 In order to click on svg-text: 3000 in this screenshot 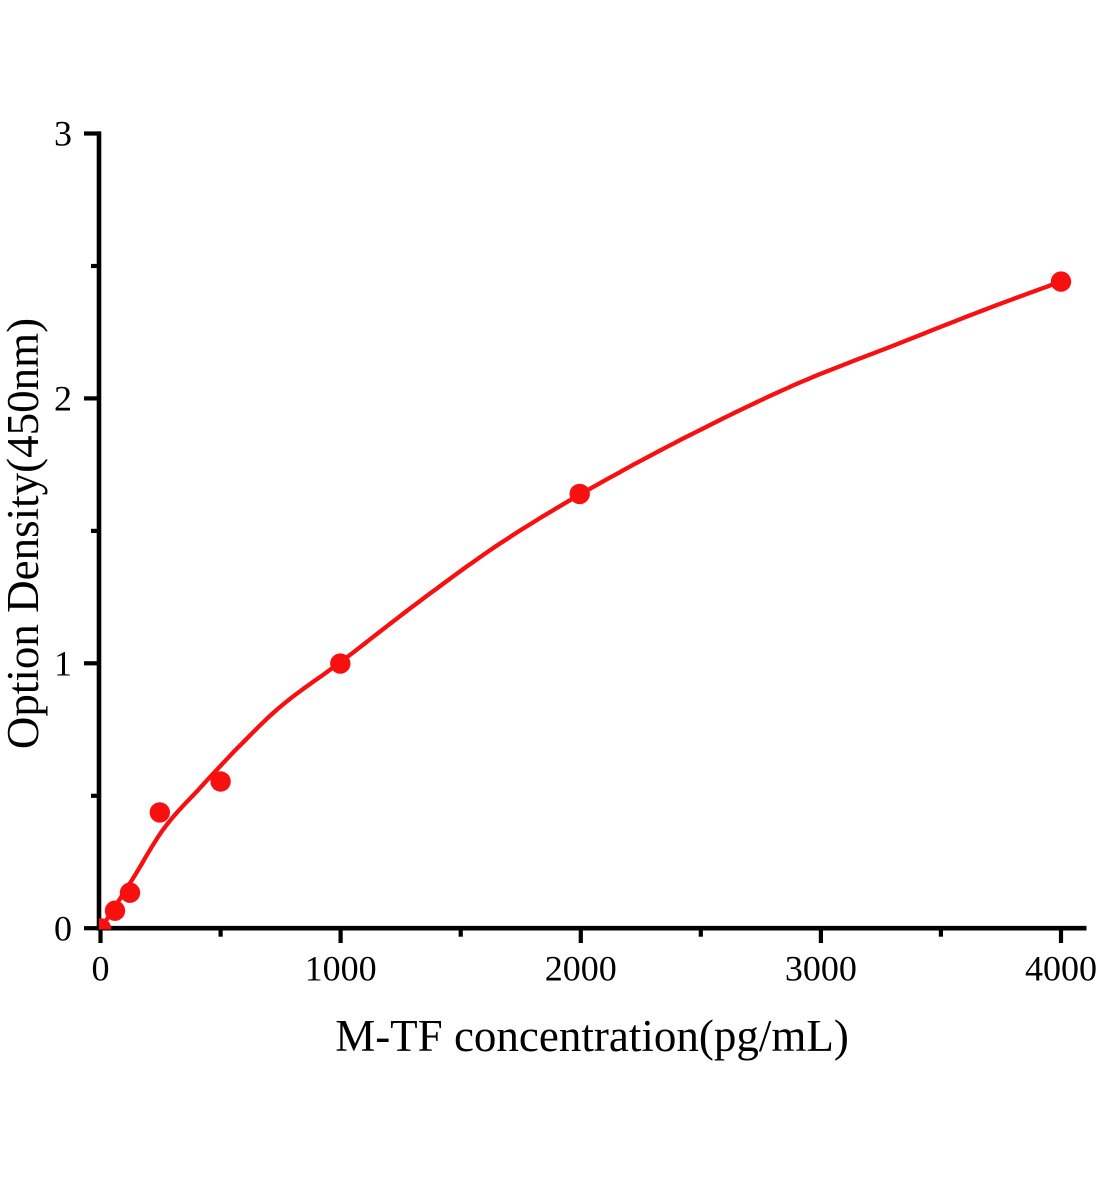, I will do `click(821, 969)`.